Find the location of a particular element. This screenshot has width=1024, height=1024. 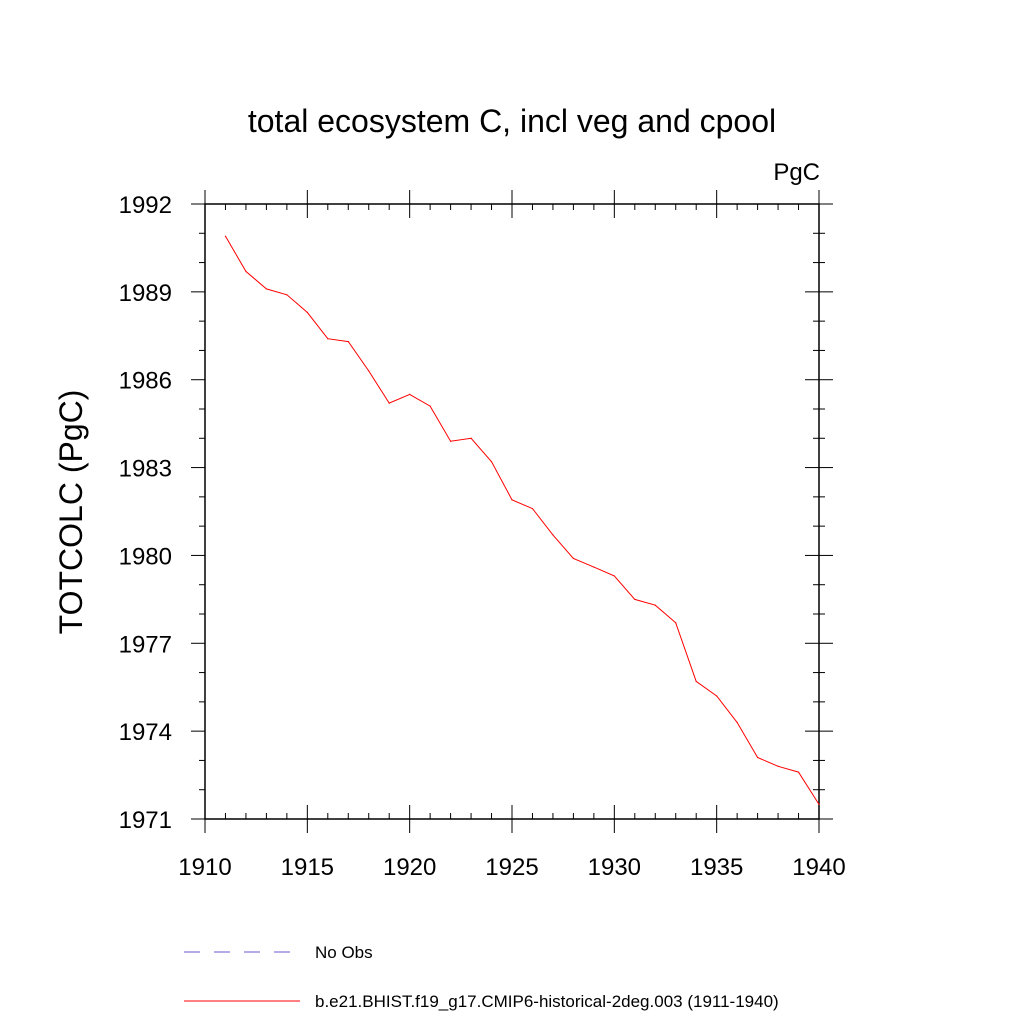

y-axis-label: TOTCOLC (PgC) is located at coordinates (71, 512).